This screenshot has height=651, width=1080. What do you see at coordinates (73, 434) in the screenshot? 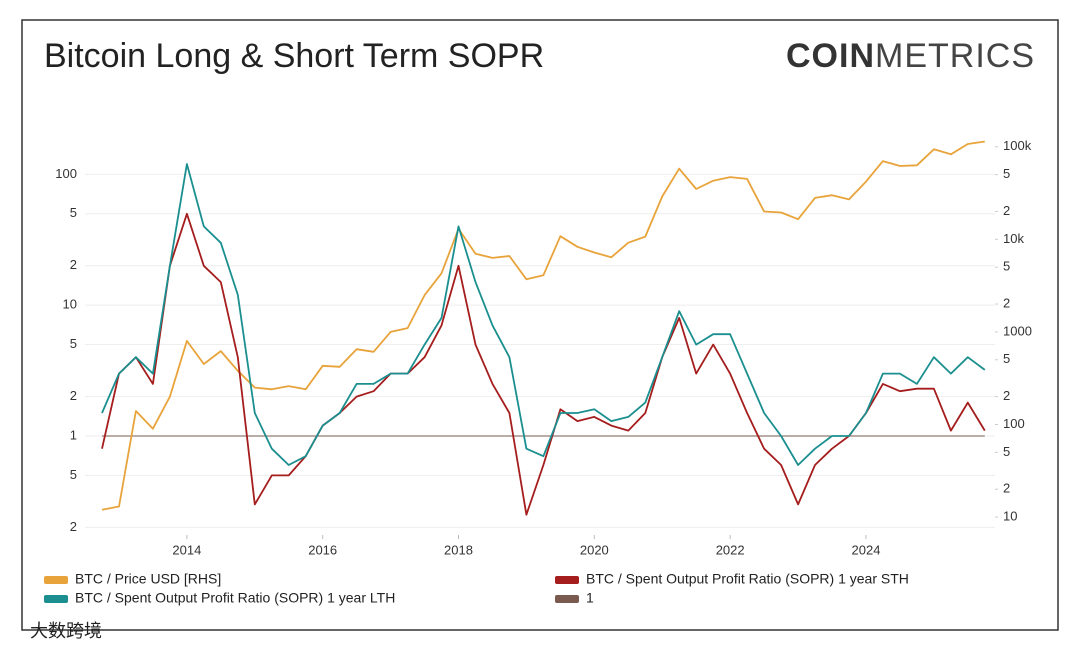
I see `y-tick-label: 1` at bounding box center [73, 434].